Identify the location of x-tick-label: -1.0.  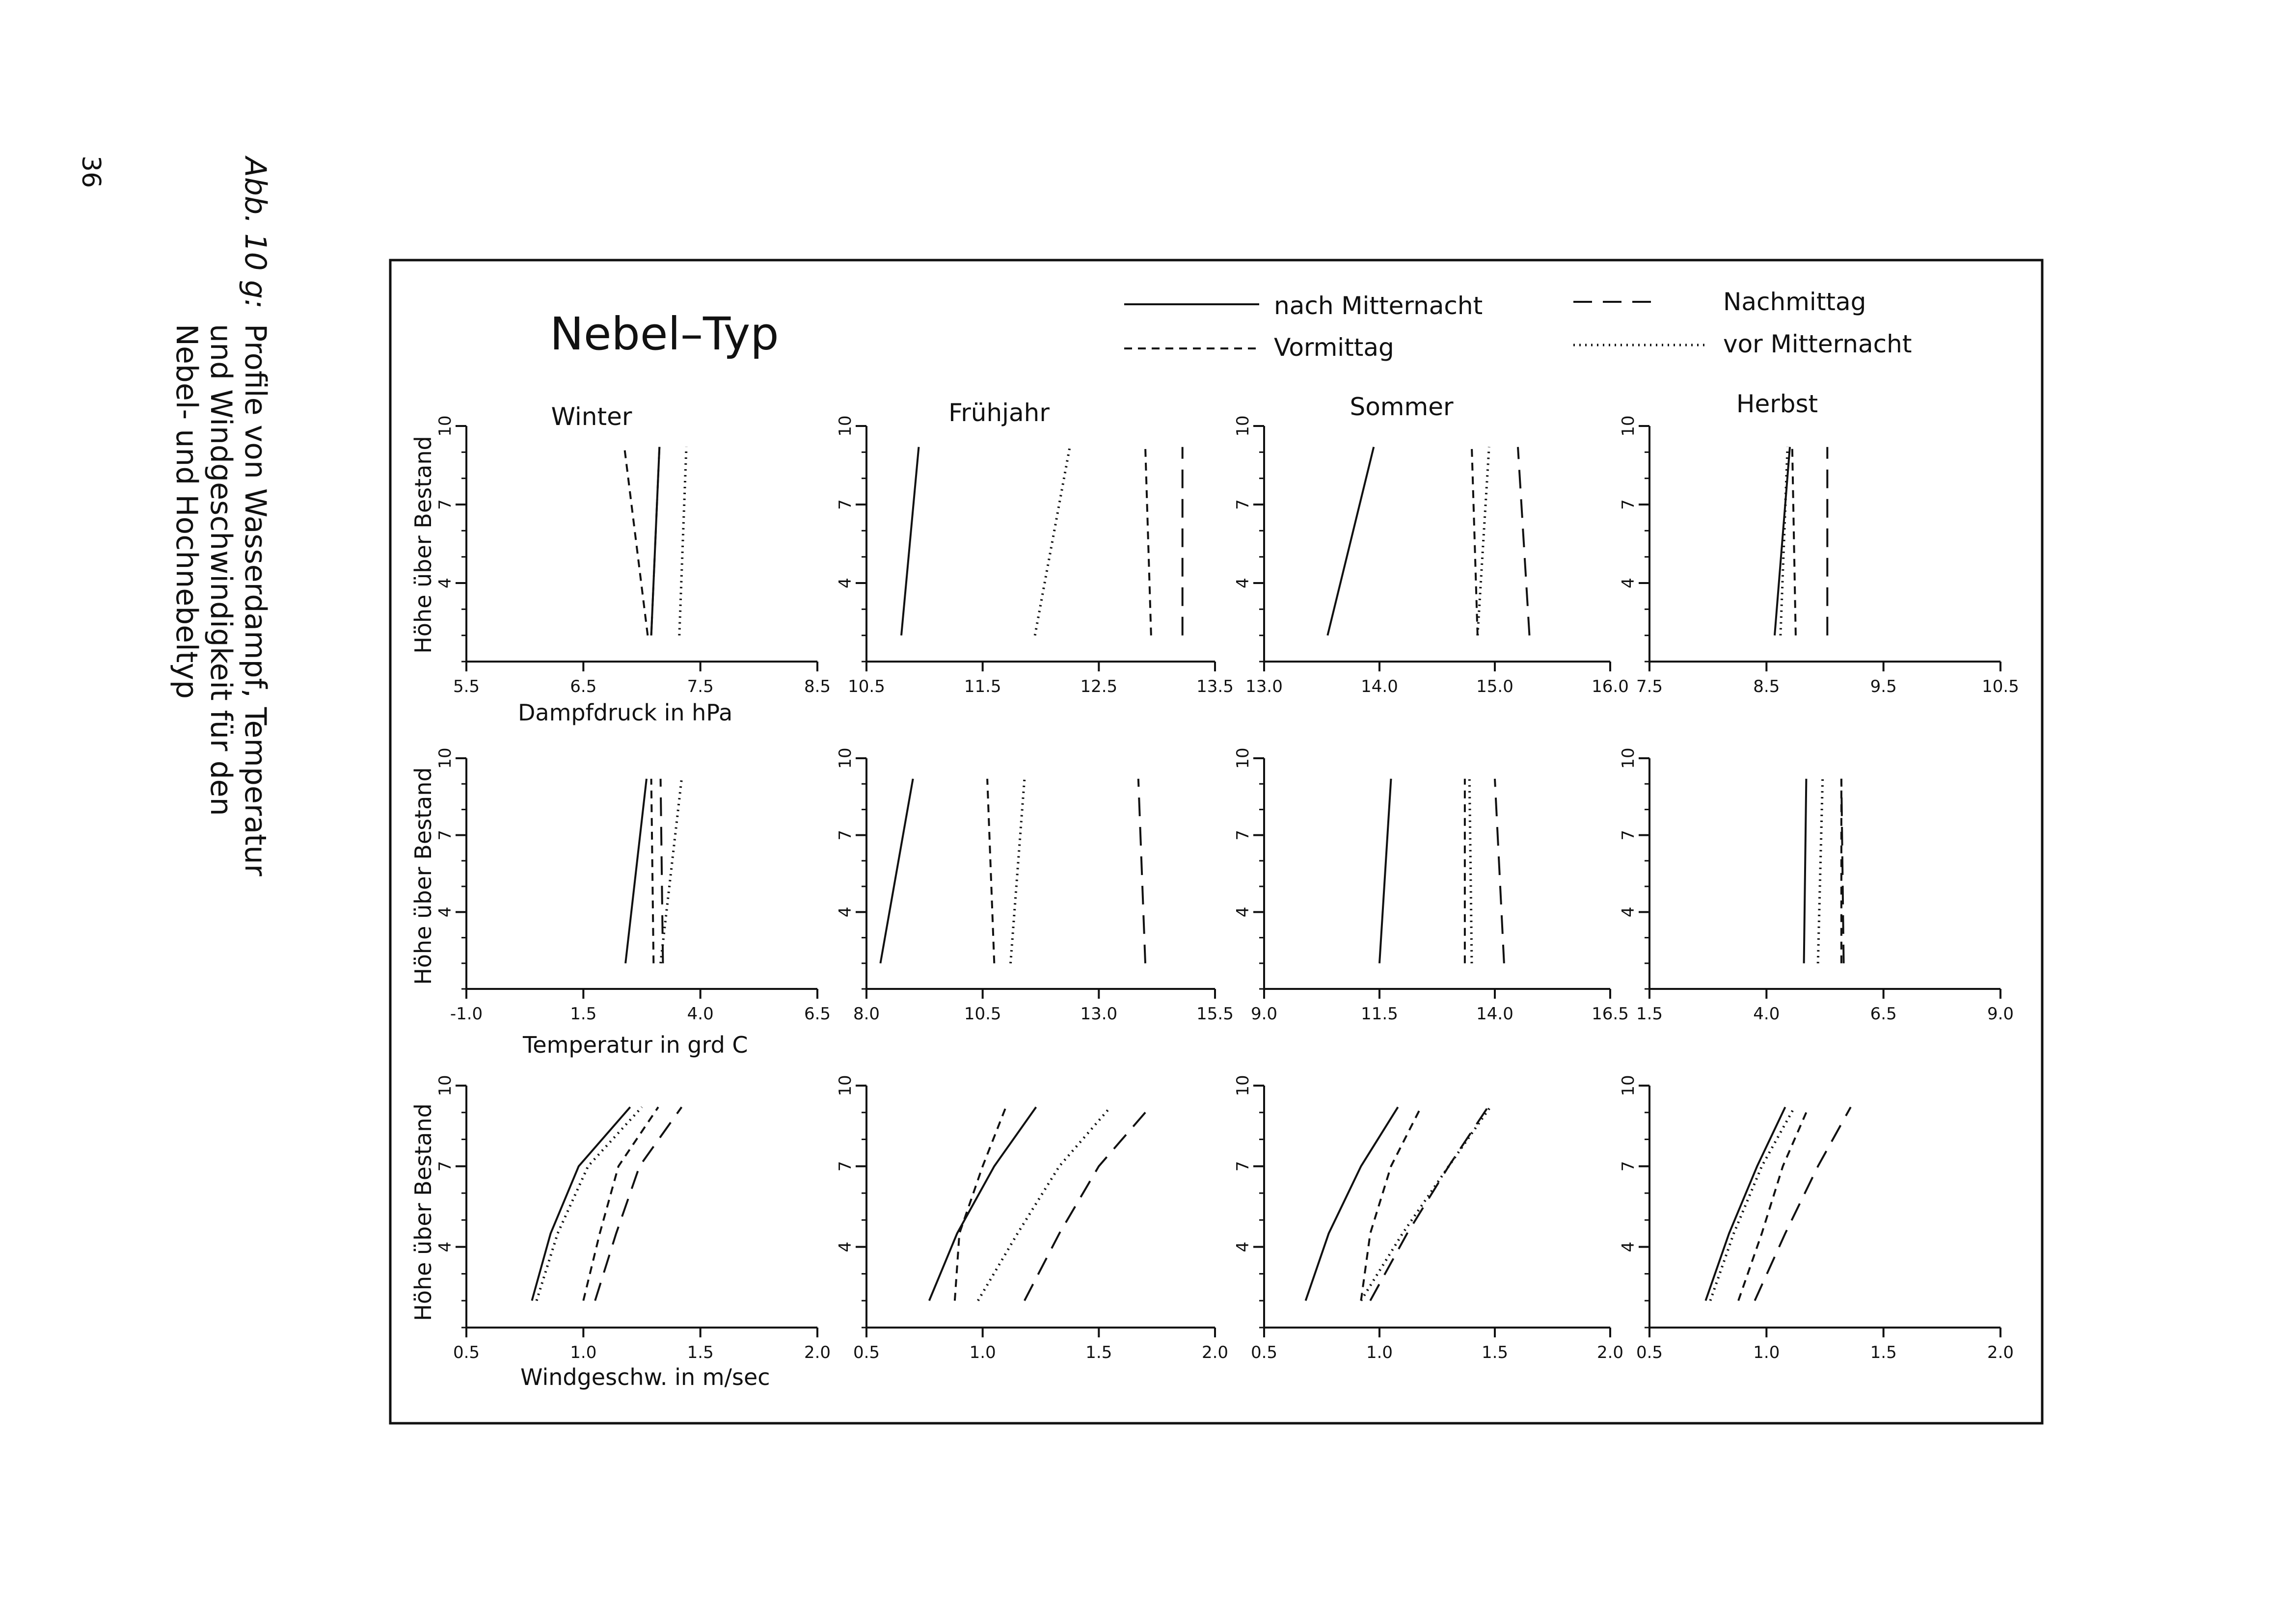
(466, 1014).